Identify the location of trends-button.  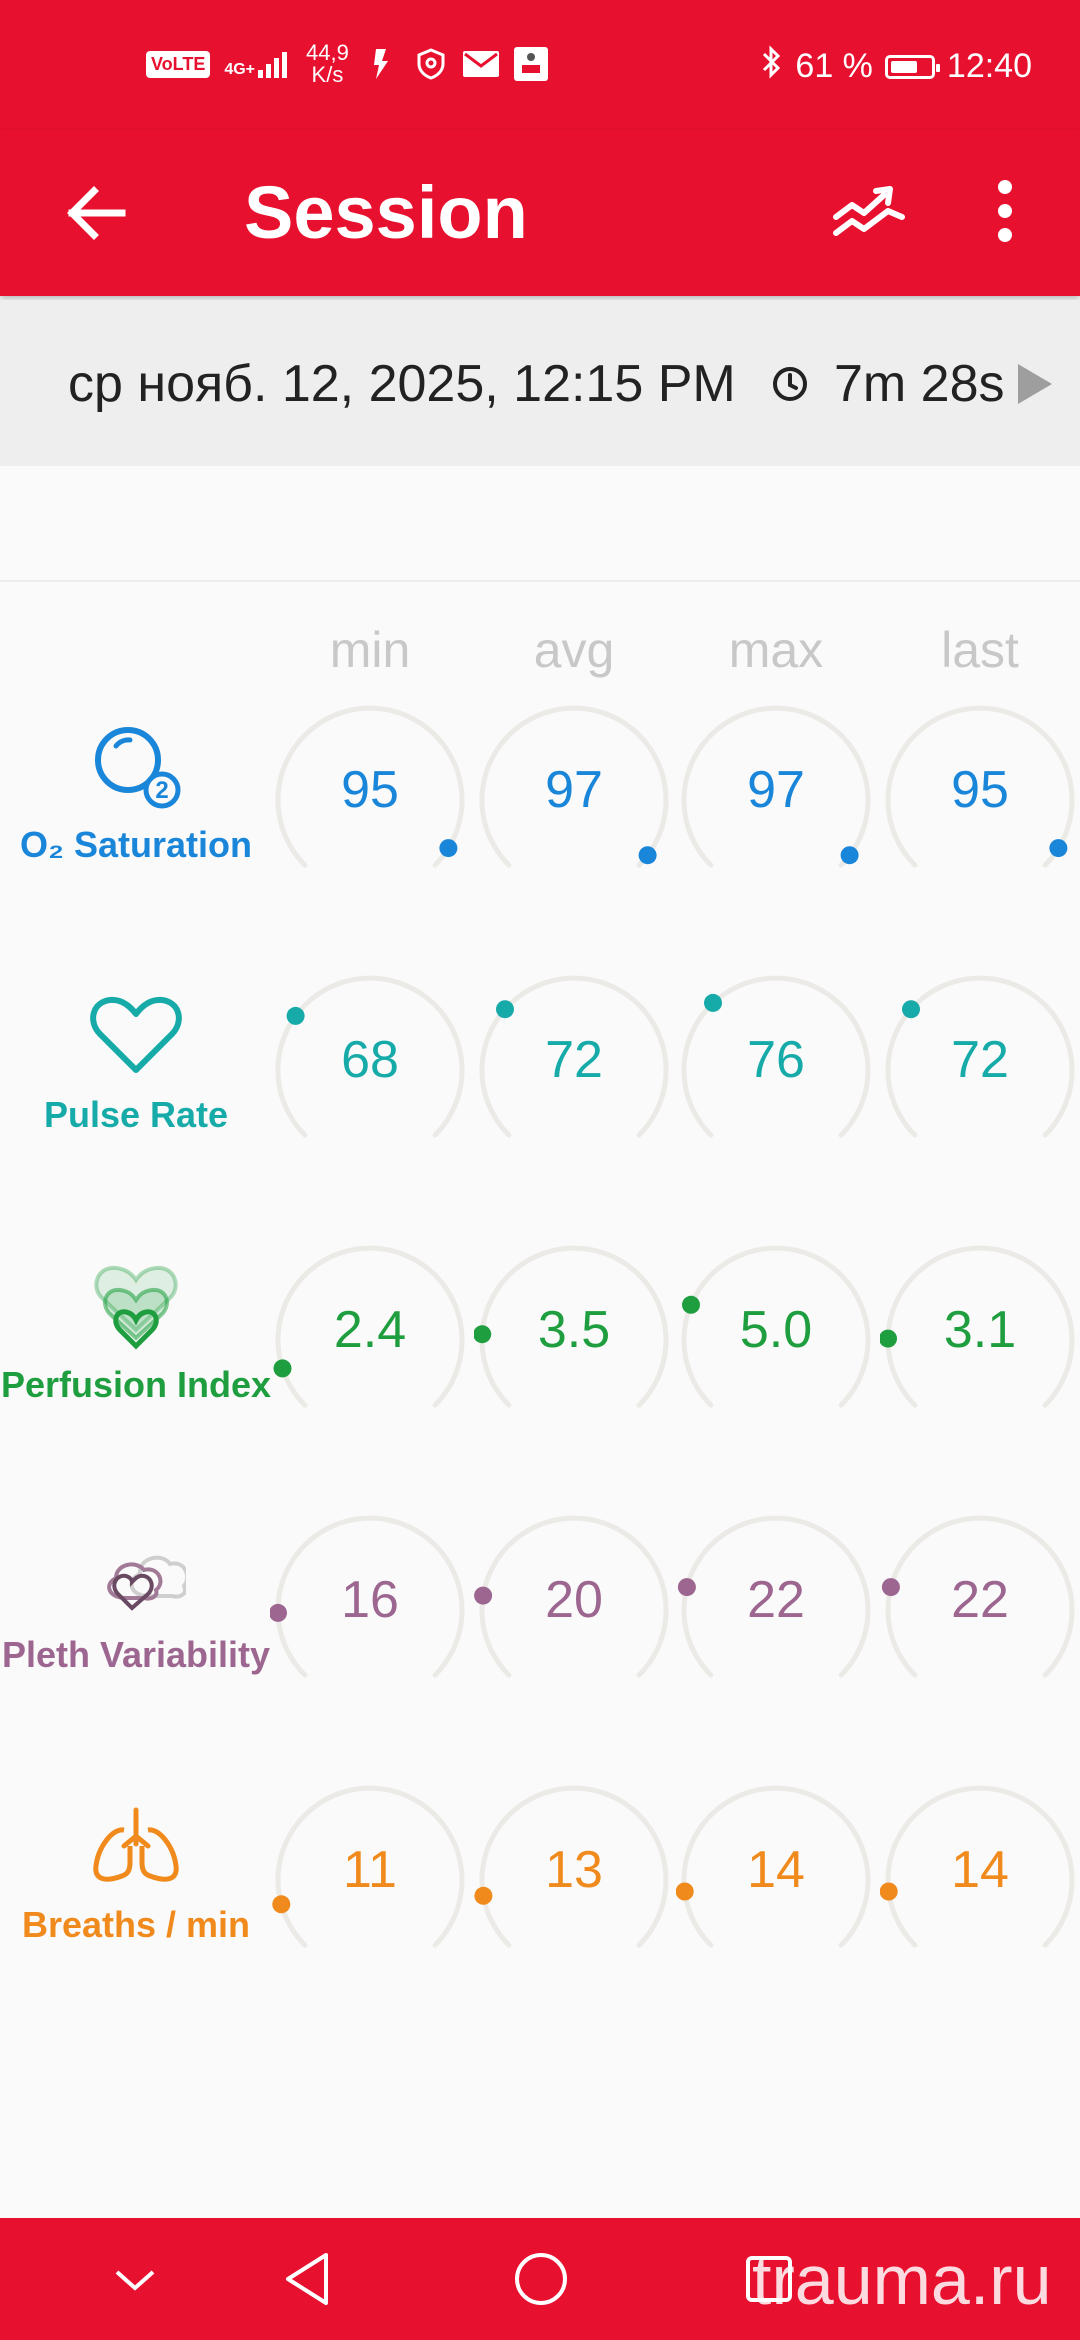
(870, 211).